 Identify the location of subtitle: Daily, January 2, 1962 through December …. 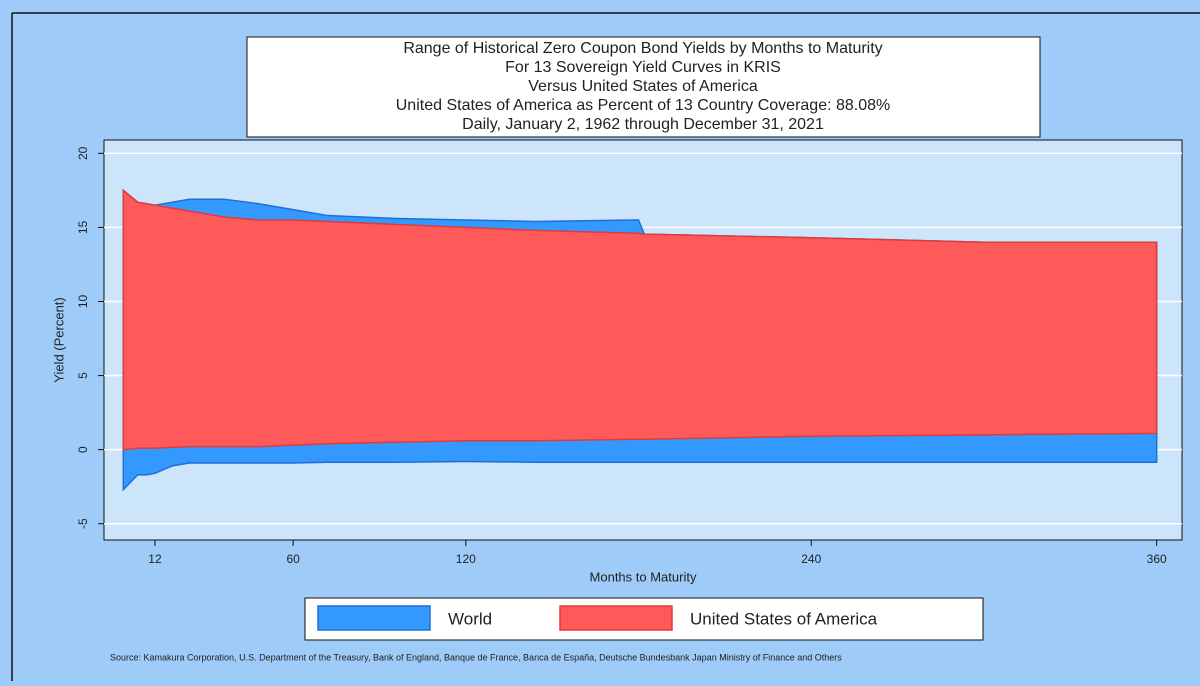
(643, 124).